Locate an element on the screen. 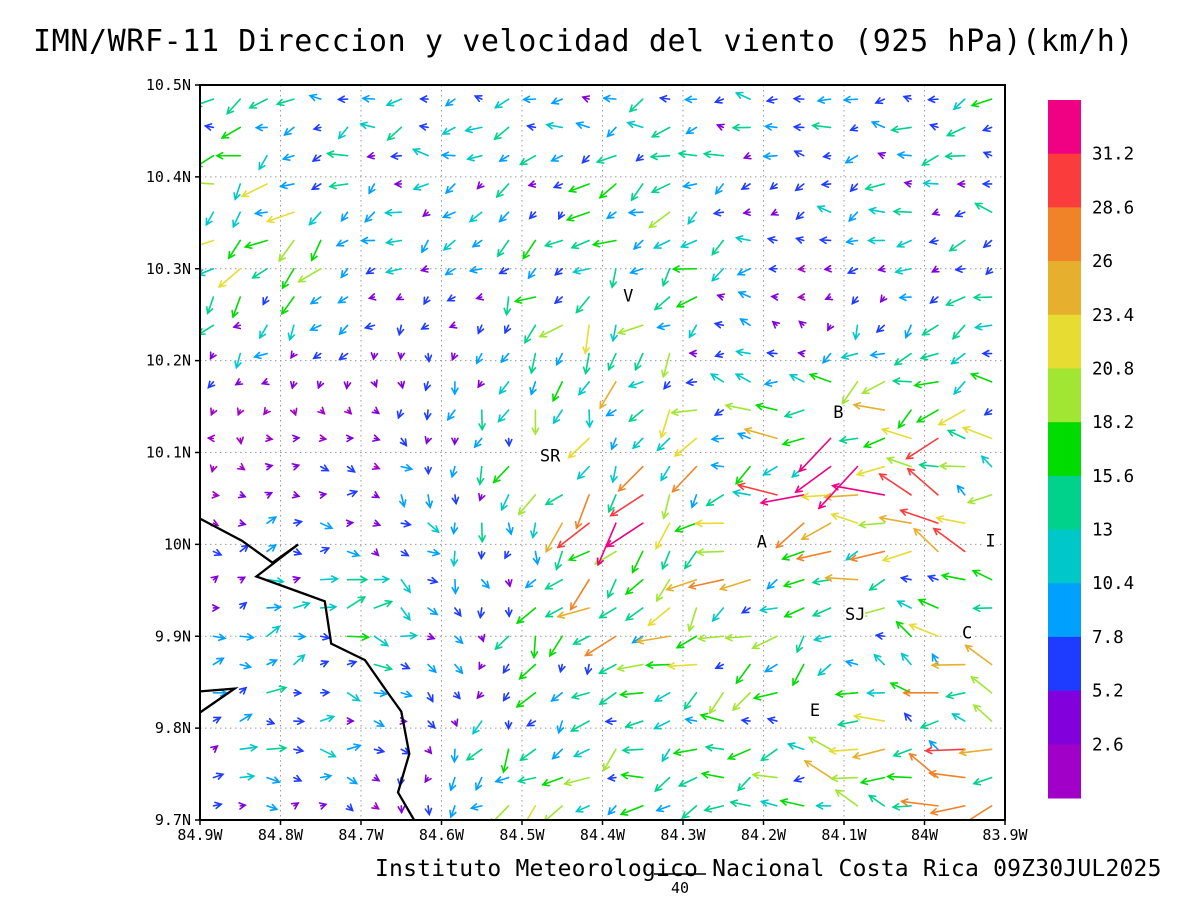 The image size is (1200, 900). colorbar-label: 2.6 is located at coordinates (1108, 745).